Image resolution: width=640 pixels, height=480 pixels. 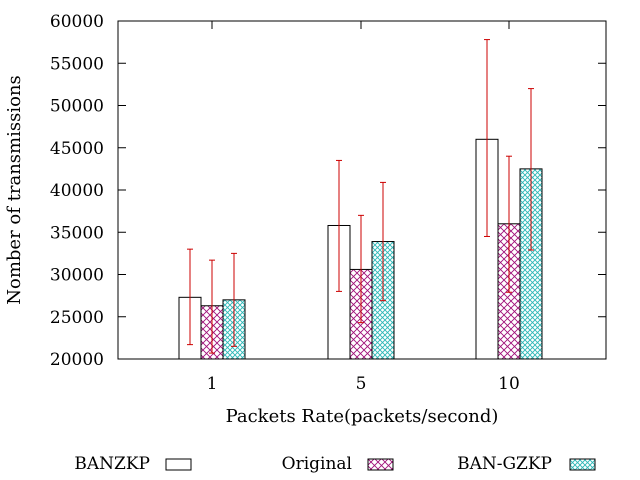 What do you see at coordinates (504, 464) in the screenshot?
I see `legend-label: BAN-GZKP` at bounding box center [504, 464].